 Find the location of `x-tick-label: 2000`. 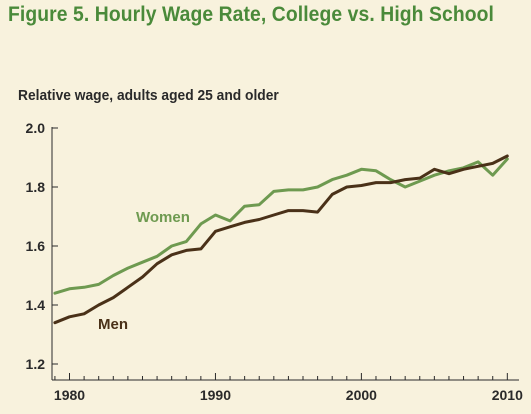

x-tick-label: 2000 is located at coordinates (361, 395).